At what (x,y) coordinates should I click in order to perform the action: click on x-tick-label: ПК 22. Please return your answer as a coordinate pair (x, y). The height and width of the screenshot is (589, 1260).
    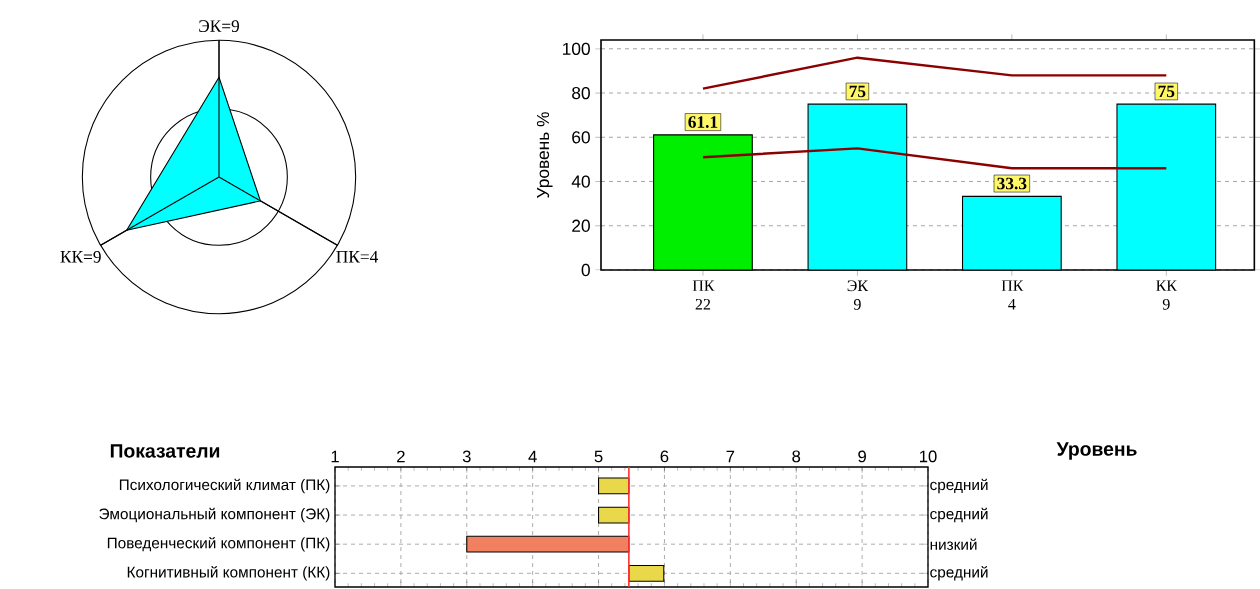
    Looking at the image, I should click on (703, 295).